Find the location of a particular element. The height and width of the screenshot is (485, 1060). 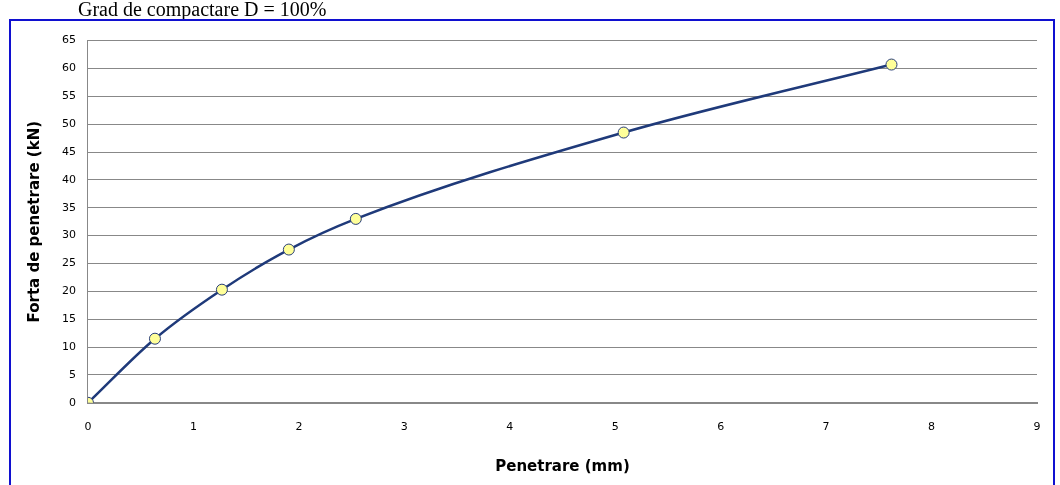

y-tick-label: 60 is located at coordinates (69, 68).